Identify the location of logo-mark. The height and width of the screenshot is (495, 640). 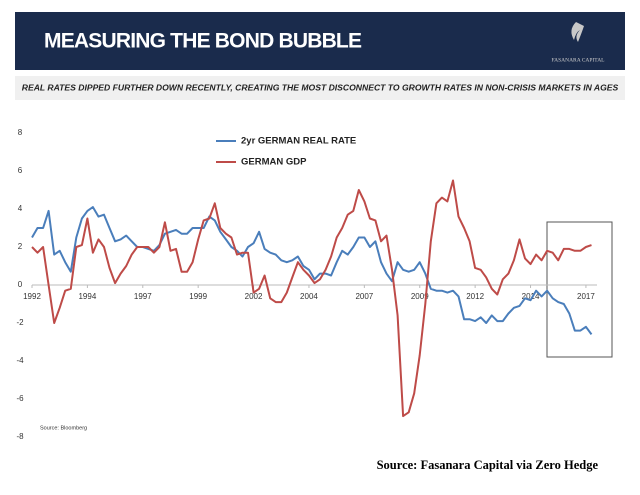
(577, 32).